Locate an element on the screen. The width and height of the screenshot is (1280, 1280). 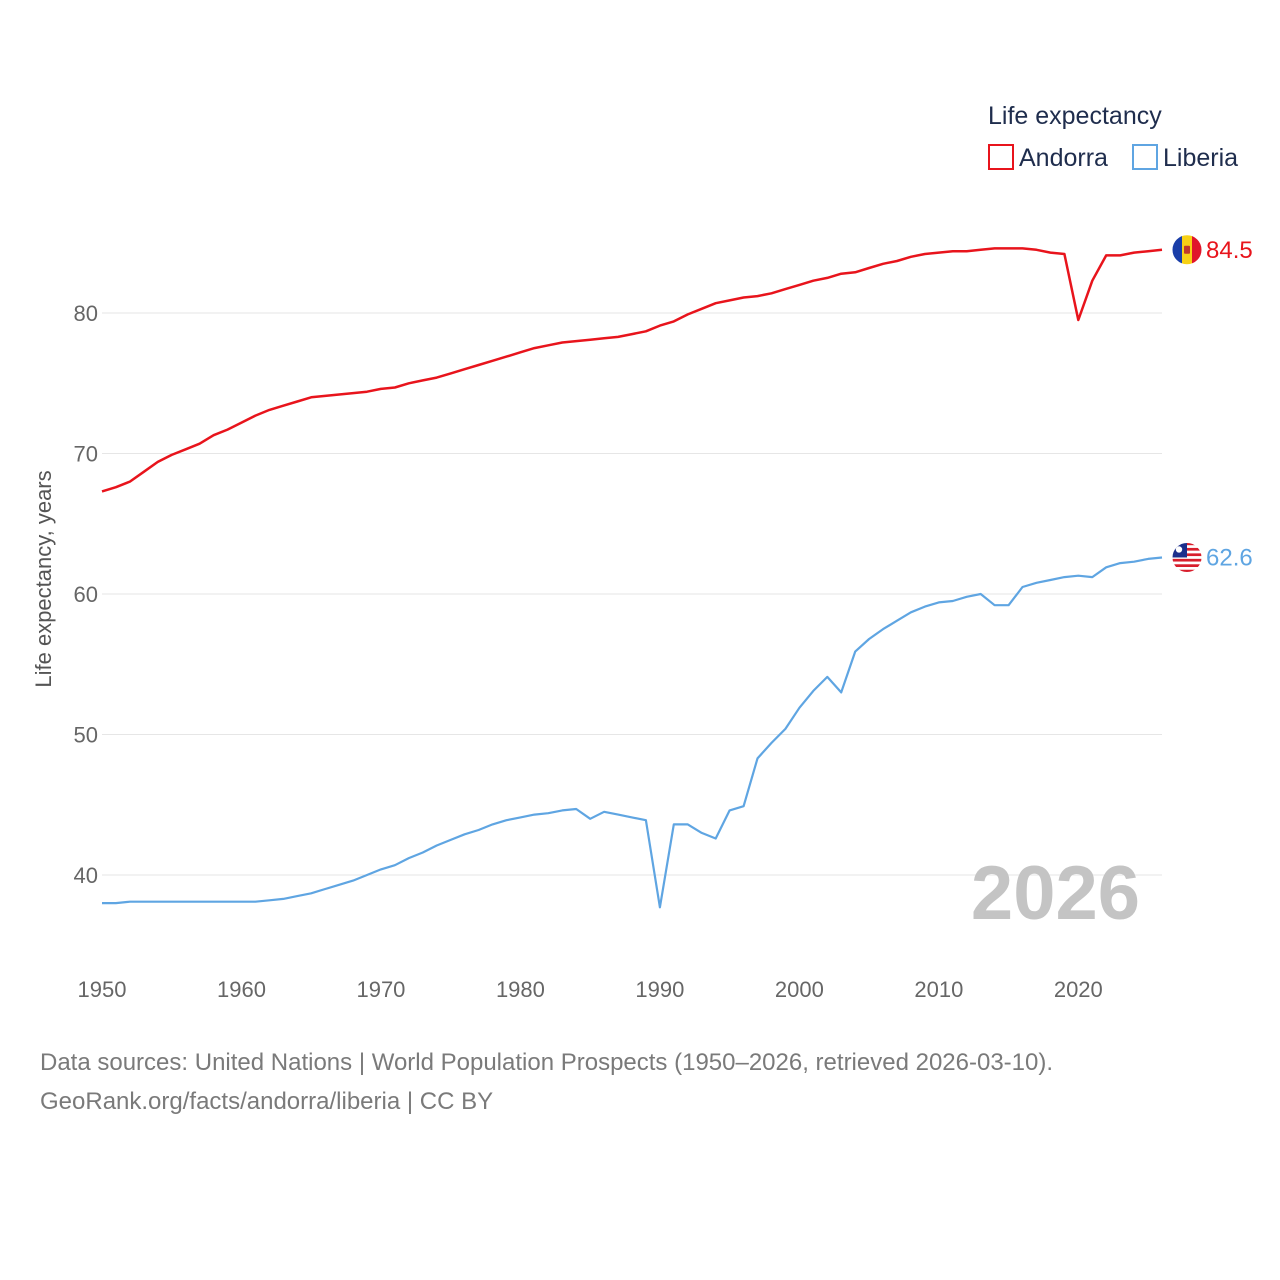
x-tick-labels: 1950 1960 1970 1980 1990 2000 2010 2020 is located at coordinates (590, 989).